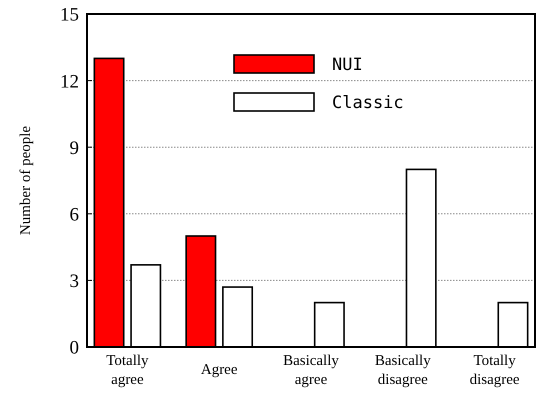  What do you see at coordinates (74, 348) in the screenshot?
I see `y-tick-label: 0` at bounding box center [74, 348].